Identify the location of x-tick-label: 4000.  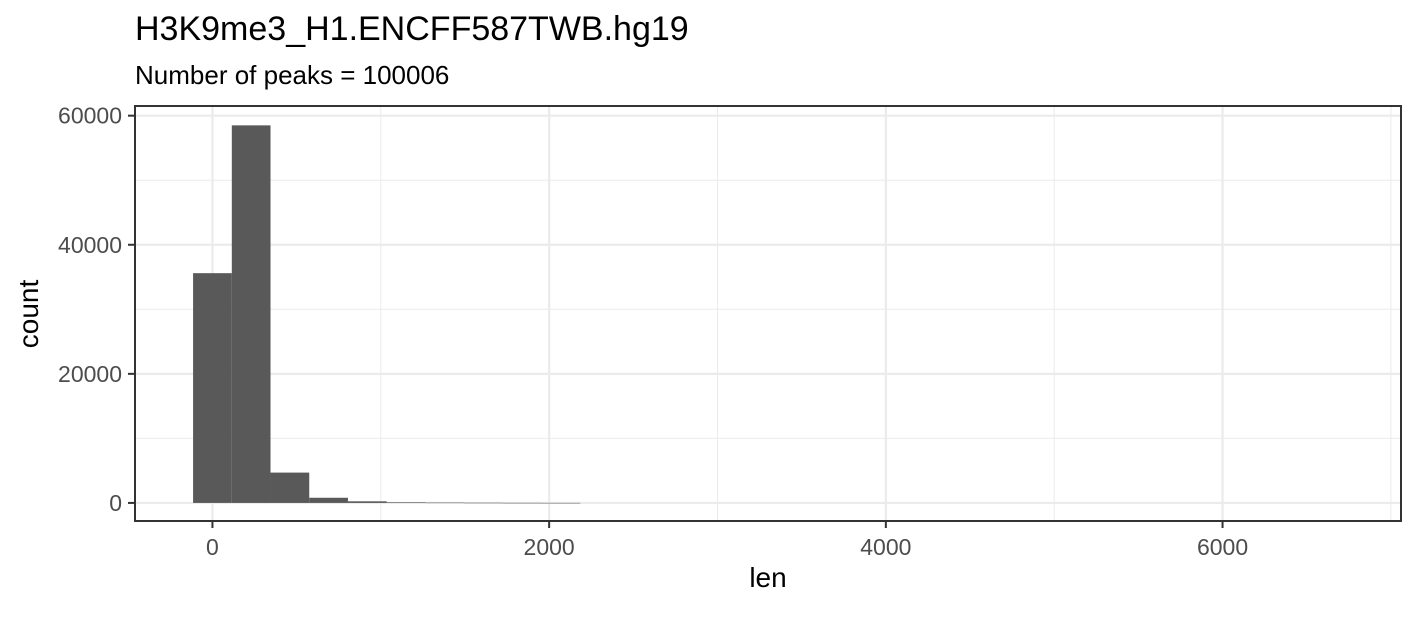
(885, 547).